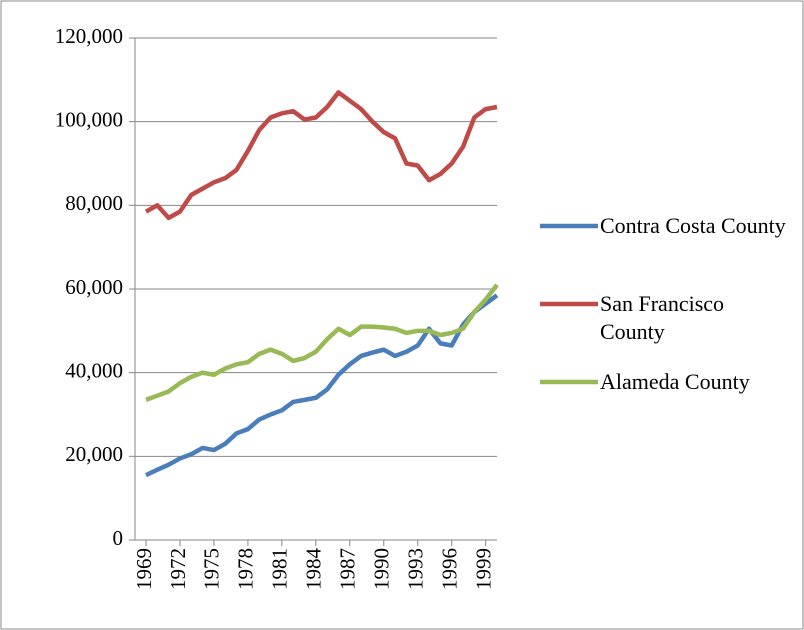  I want to click on x-tick-label: 1984, so click(314, 569).